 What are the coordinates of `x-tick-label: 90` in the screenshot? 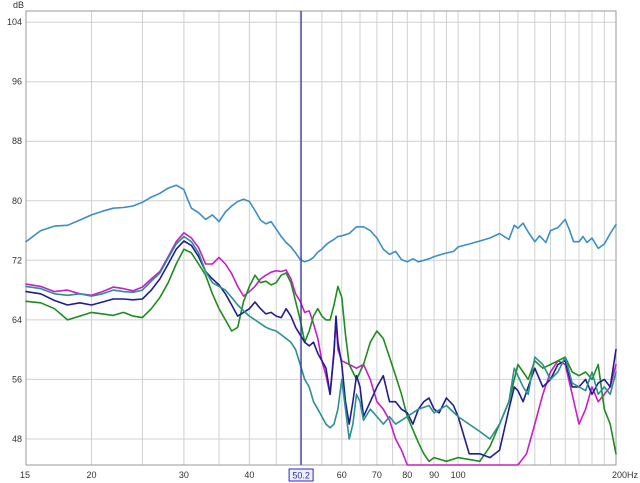 It's located at (434, 475).